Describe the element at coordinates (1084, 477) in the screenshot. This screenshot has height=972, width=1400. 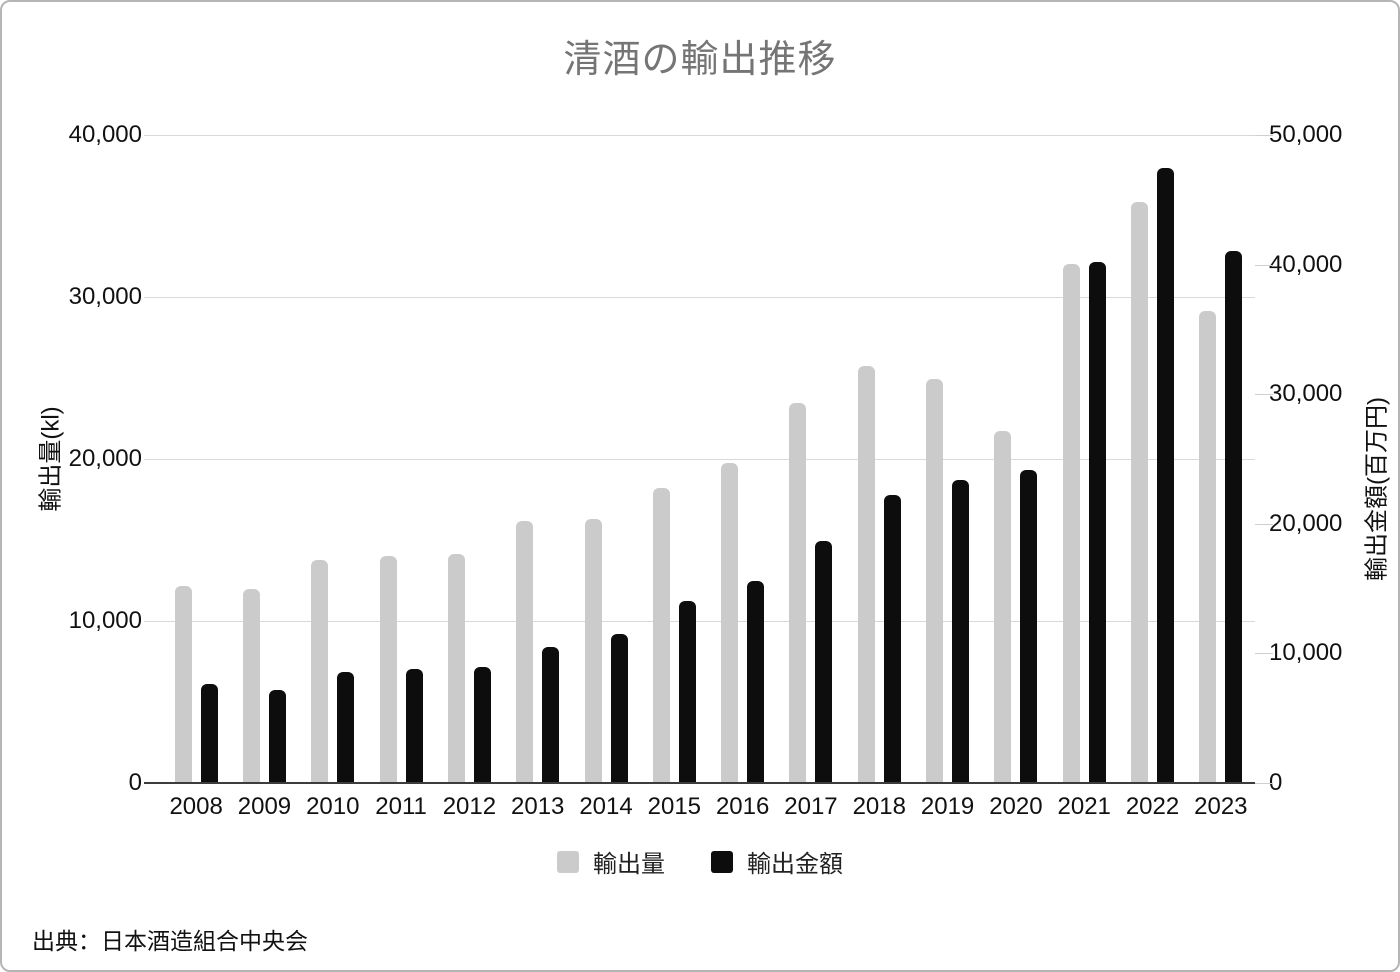
I see `bar-group-2021: 2021` at that location.